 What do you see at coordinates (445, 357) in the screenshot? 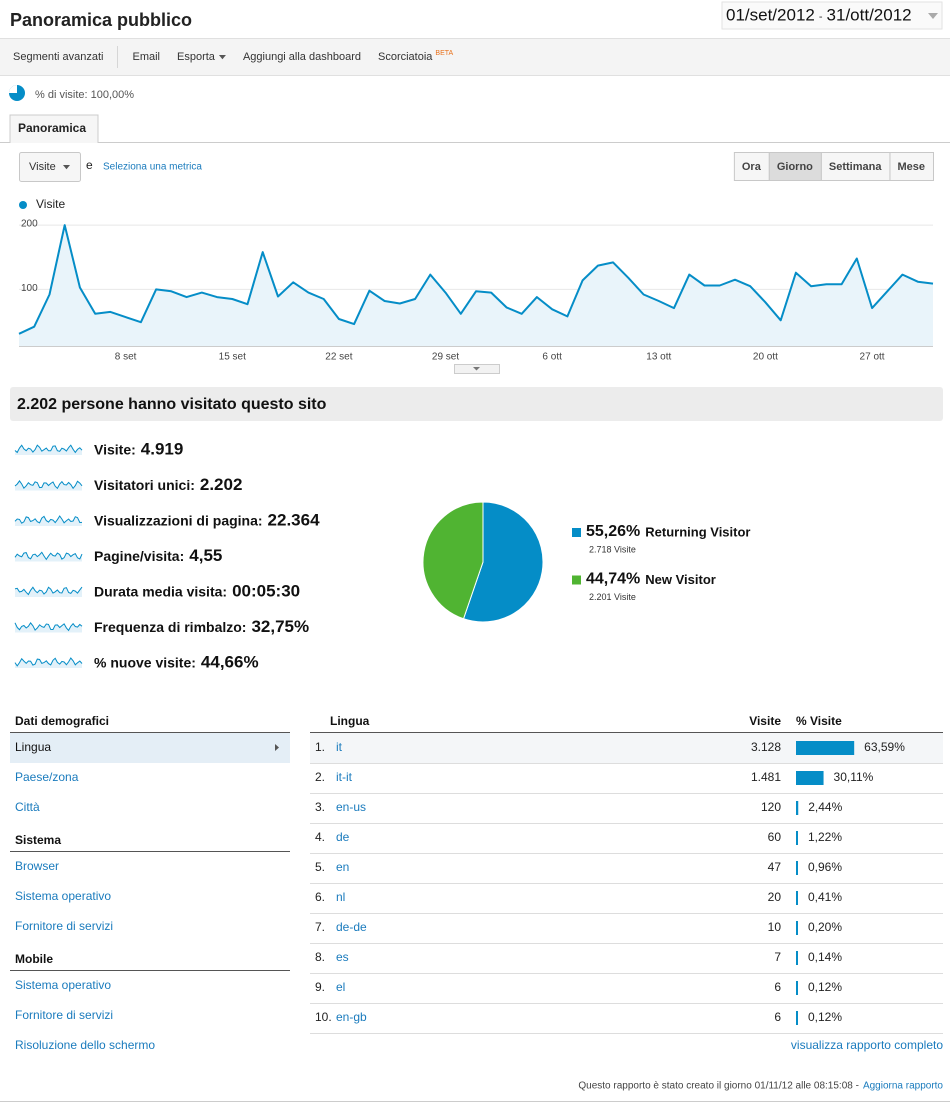
I see `x-tick-label: 29 set` at bounding box center [445, 357].